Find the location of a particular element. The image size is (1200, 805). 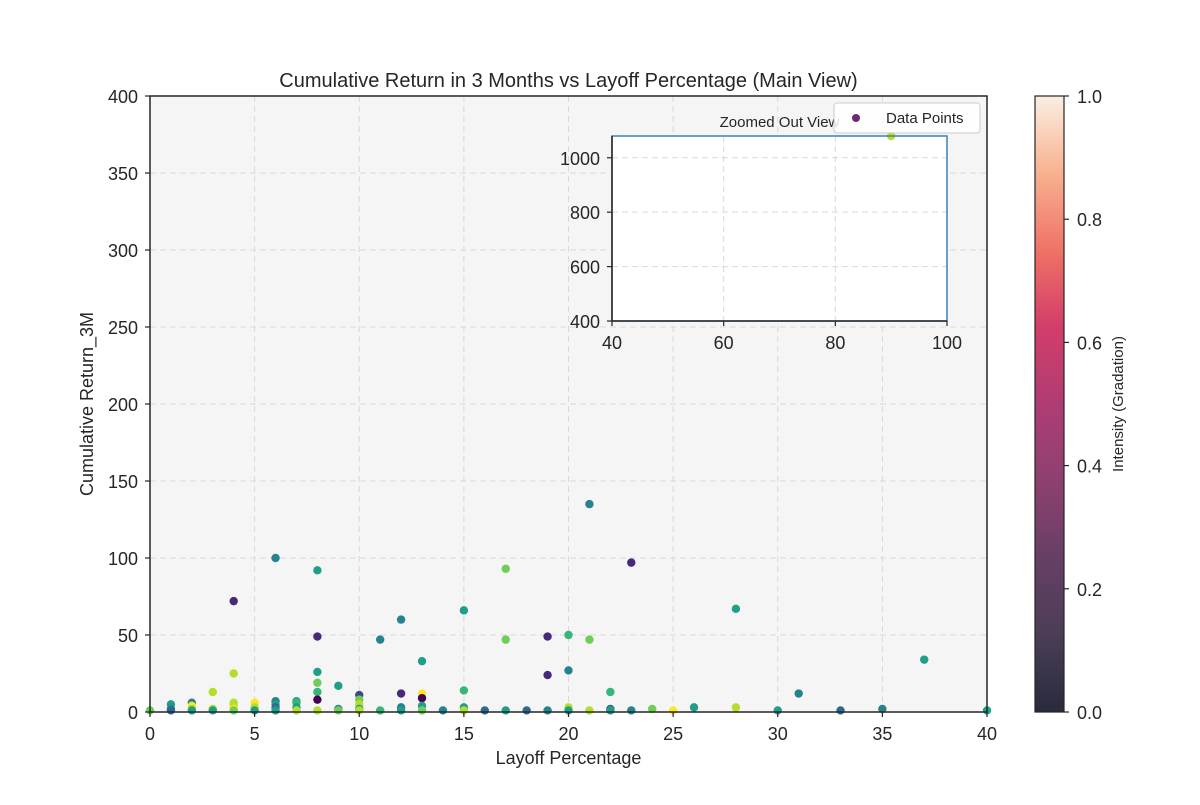

inset-x-tick-label: 60 is located at coordinates (724, 343).